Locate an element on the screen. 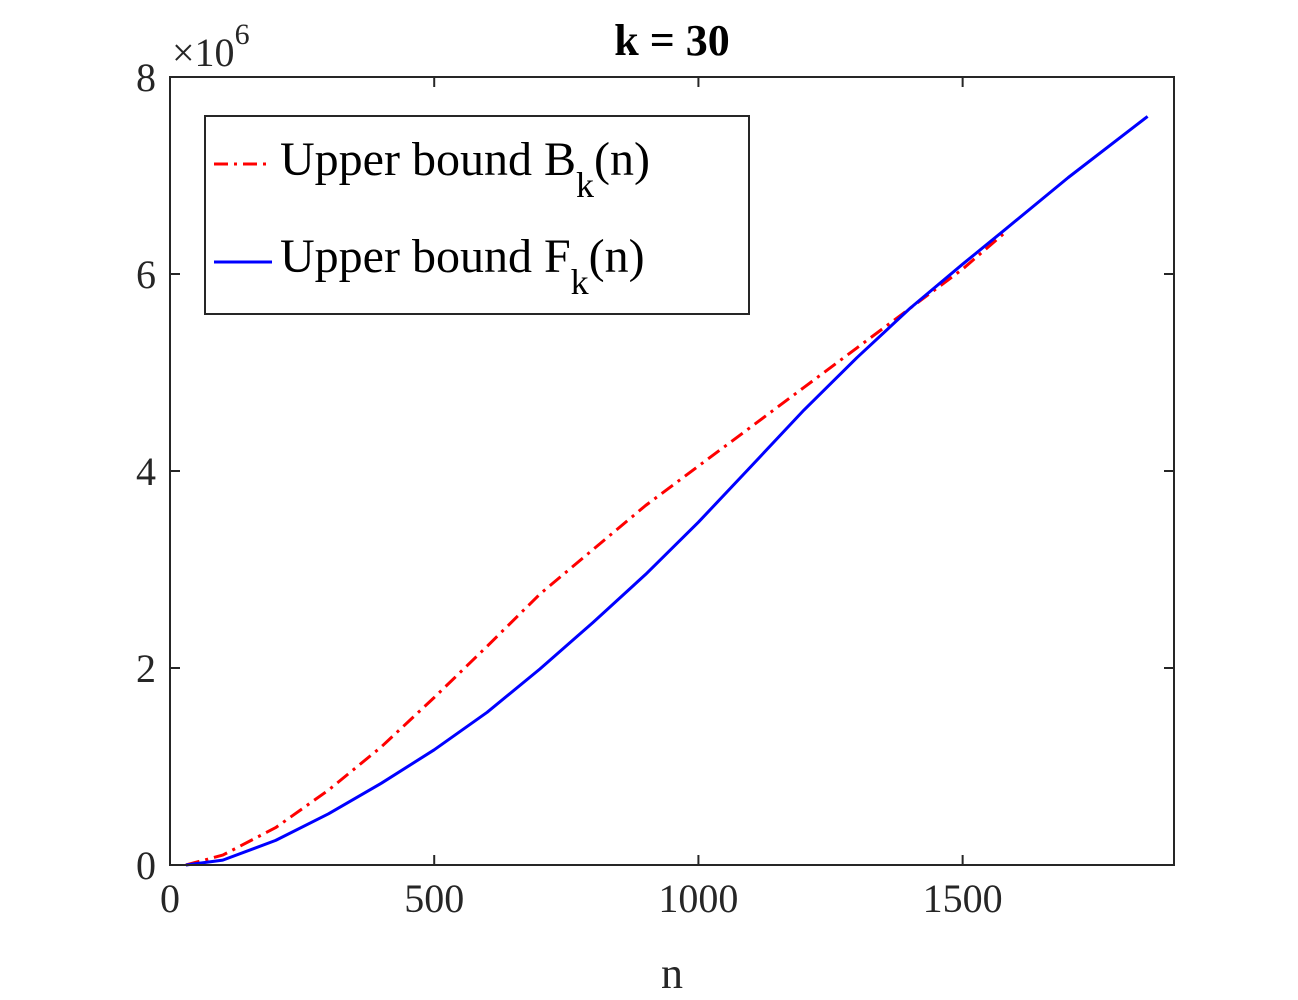 Image resolution: width=1298 pixels, height=1000 pixels. svg-text: ×10⁶ is located at coordinates (211, 46).